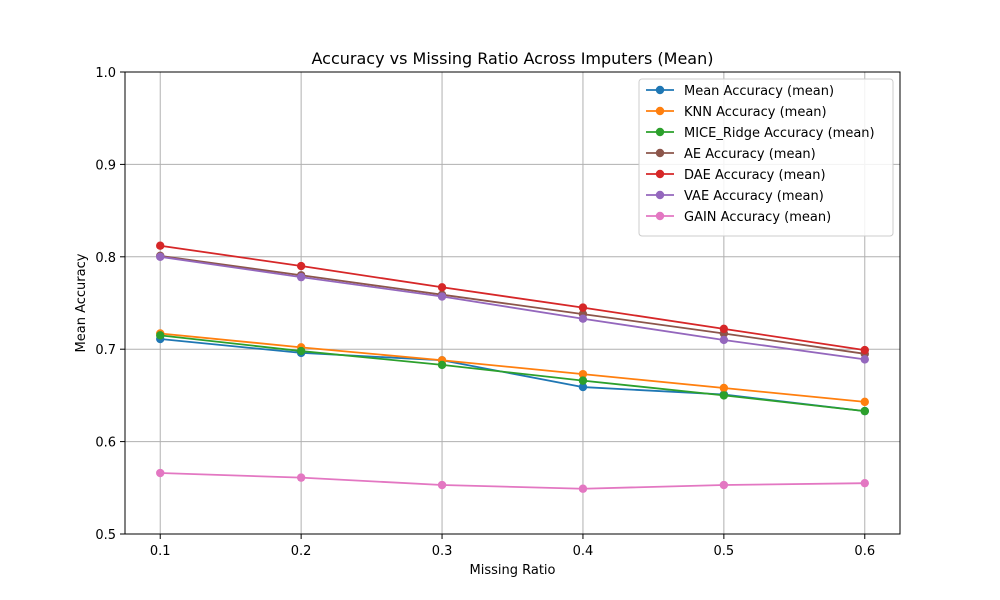  I want to click on legend-label: Mean Accuracy (mean), so click(759, 91).